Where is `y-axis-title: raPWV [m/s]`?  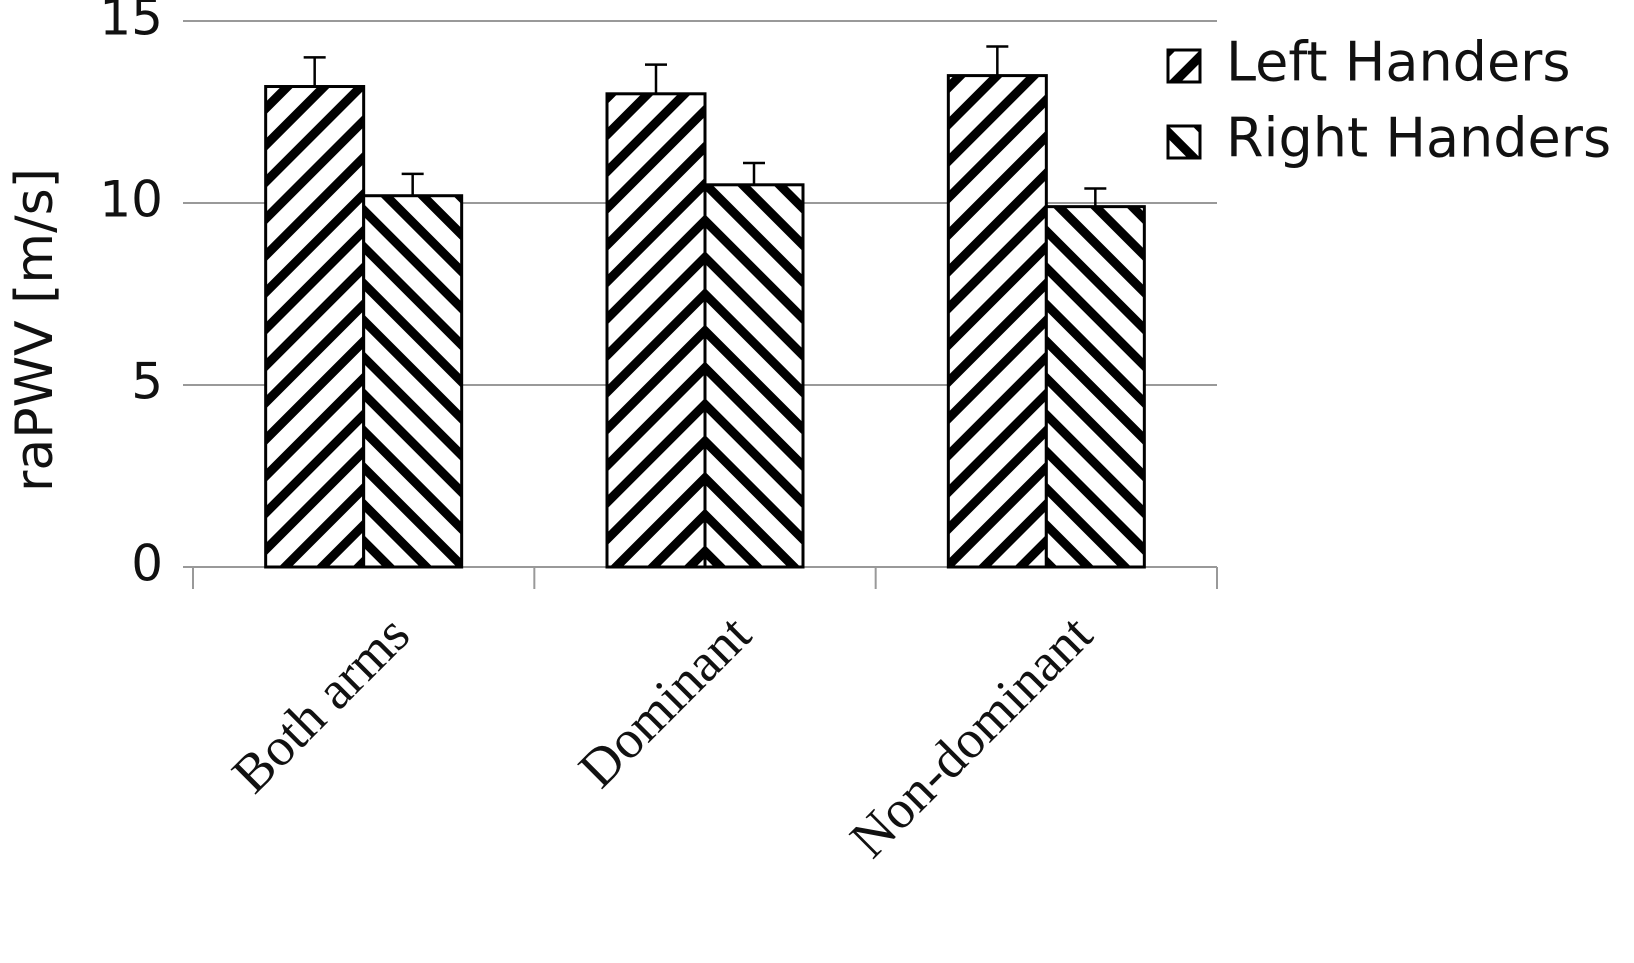 y-axis-title: raPWV [m/s] is located at coordinates (35, 330).